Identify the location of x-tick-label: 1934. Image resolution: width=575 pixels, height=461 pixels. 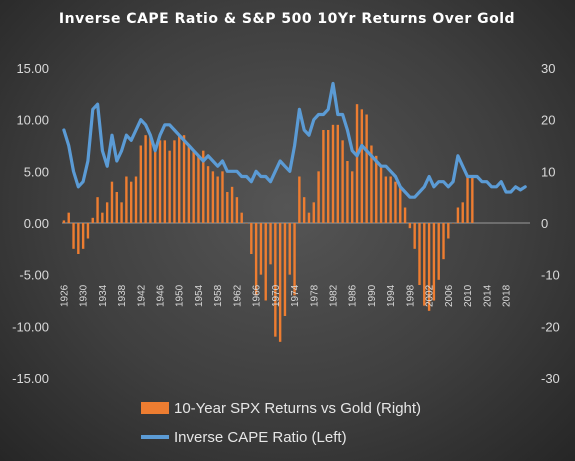
(103, 295).